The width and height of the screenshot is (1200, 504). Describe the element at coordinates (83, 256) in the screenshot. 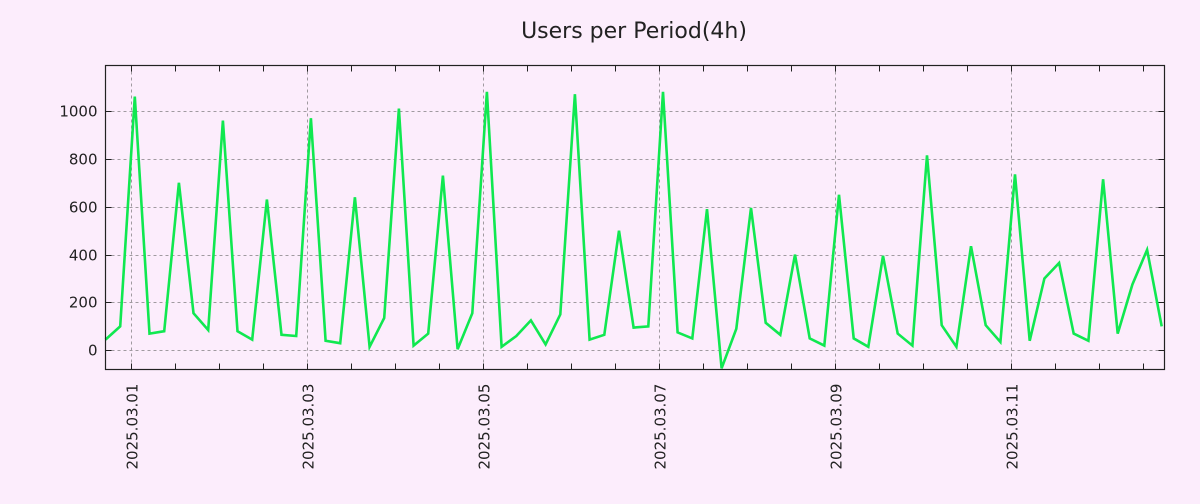

I see `y-tick-label: 400` at that location.